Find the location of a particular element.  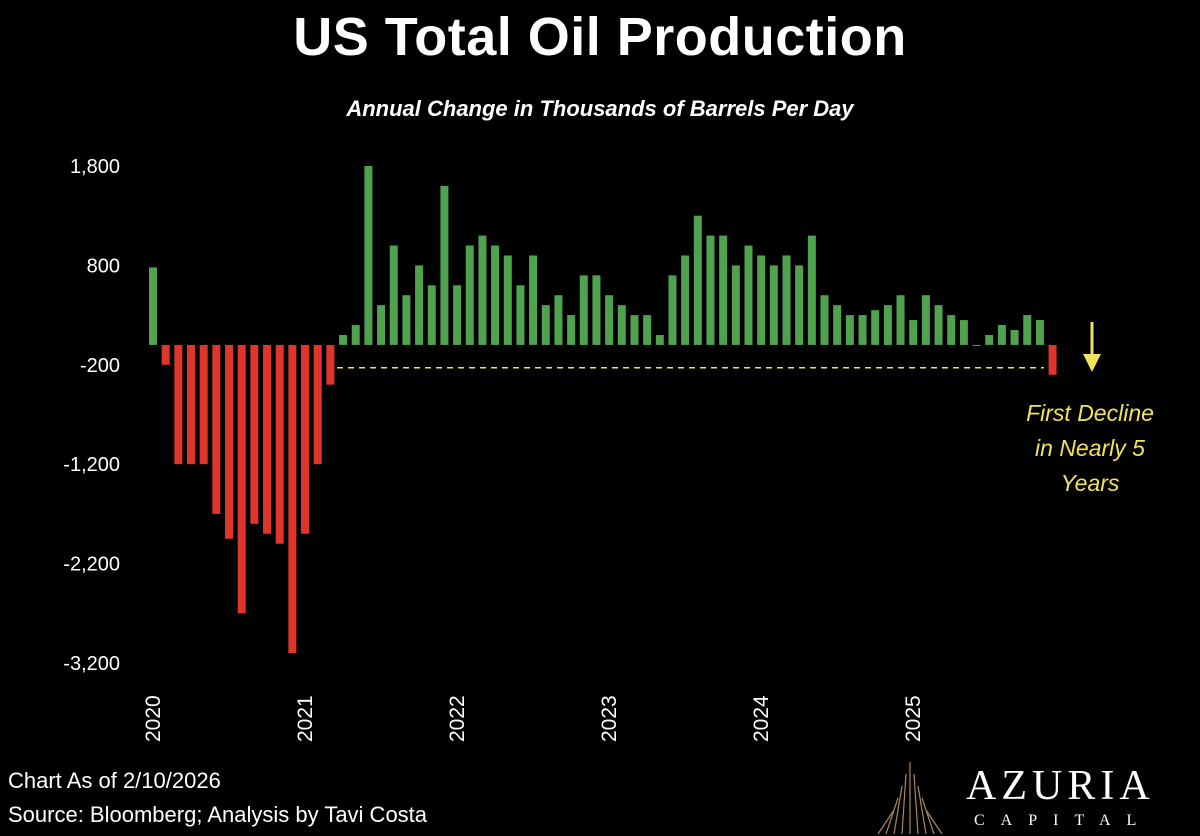

x-tick-label: 2022 is located at coordinates (457, 718).